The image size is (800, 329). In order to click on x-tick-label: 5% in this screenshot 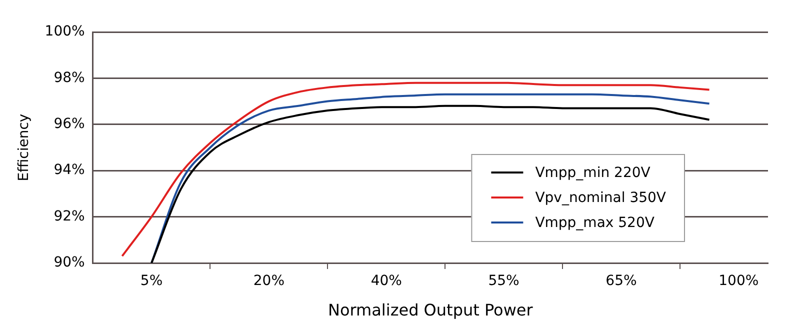, I will do `click(151, 281)`.